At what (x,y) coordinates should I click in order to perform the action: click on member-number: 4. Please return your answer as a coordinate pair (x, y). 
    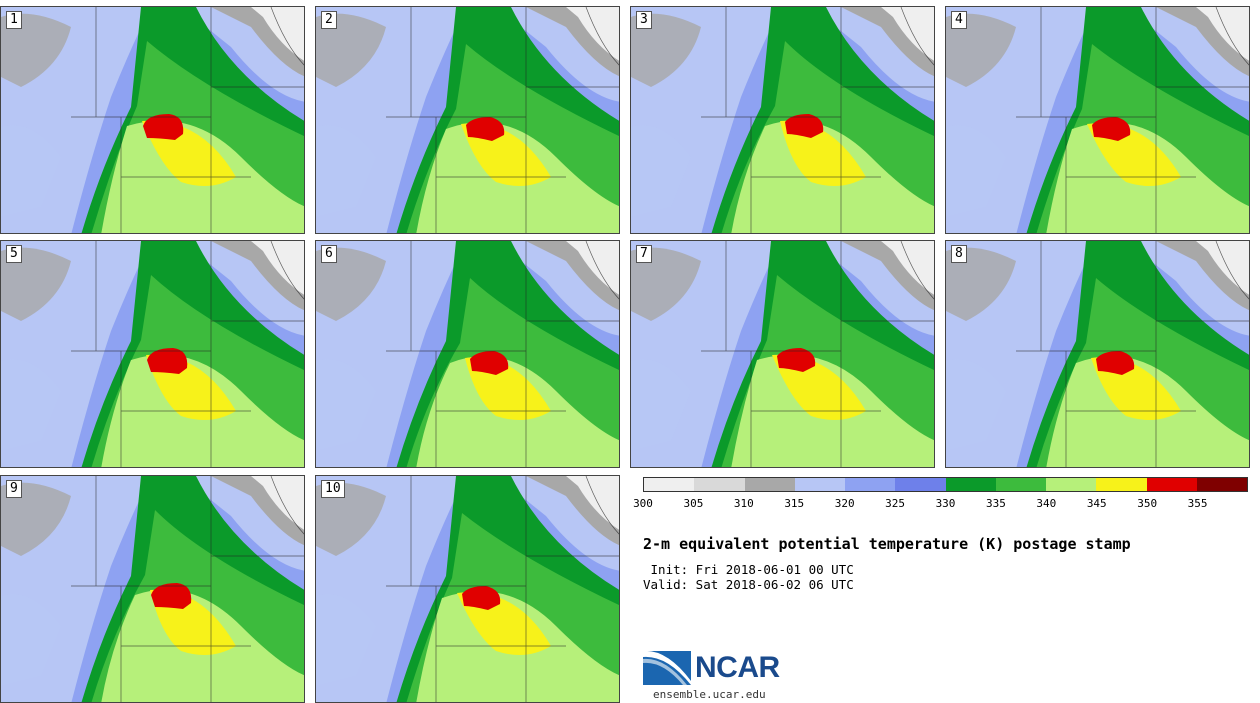
    Looking at the image, I should click on (959, 20).